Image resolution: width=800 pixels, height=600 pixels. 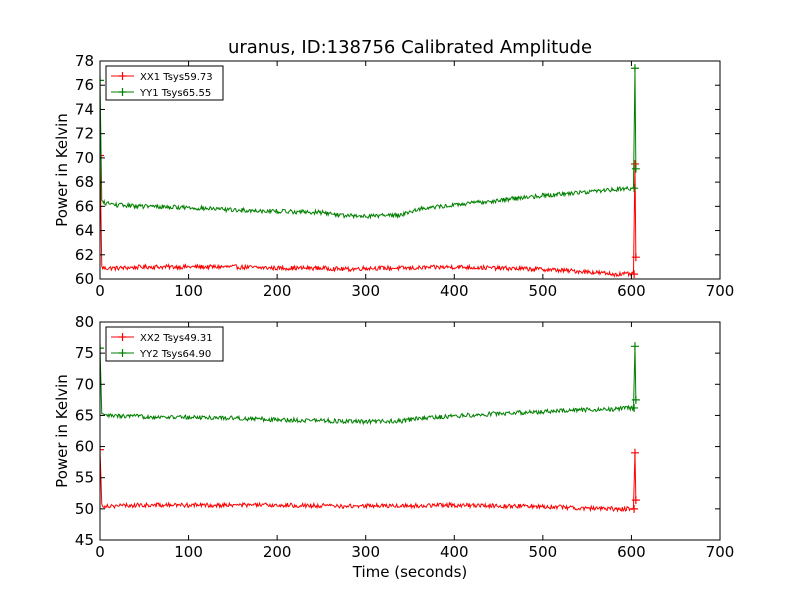 What do you see at coordinates (84, 255) in the screenshot?
I see `y-tick-label: 62` at bounding box center [84, 255].